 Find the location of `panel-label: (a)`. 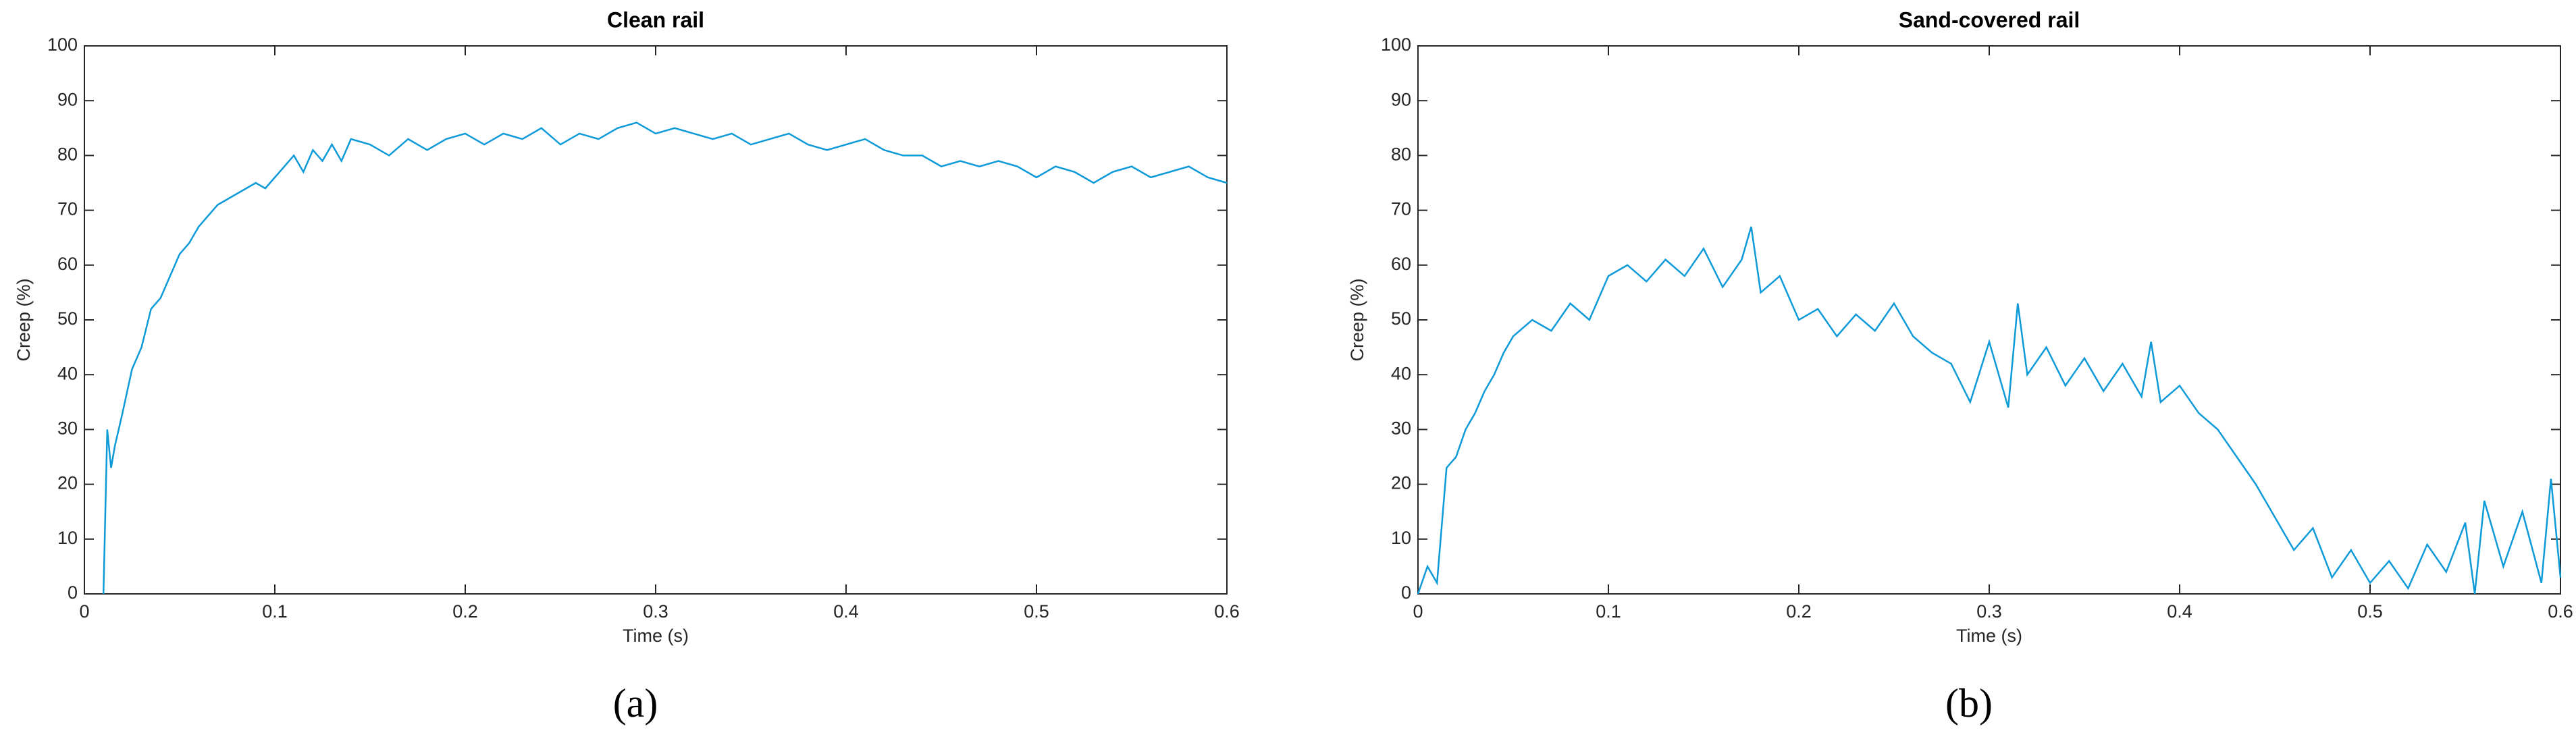

panel-label: (a) is located at coordinates (635, 703).